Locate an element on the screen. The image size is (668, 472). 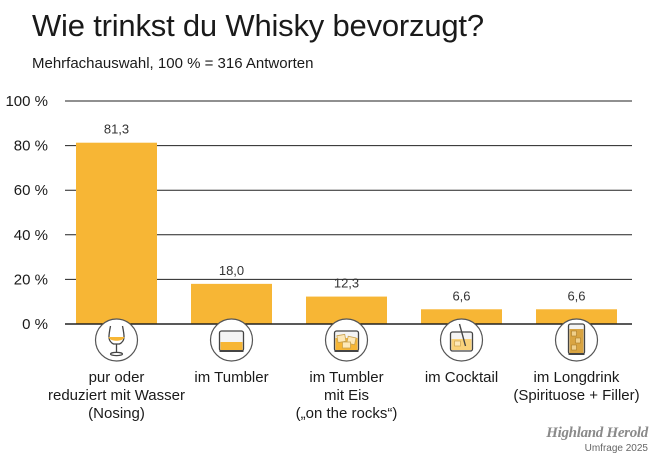
y-tick-label: 40 % is located at coordinates (31, 235).